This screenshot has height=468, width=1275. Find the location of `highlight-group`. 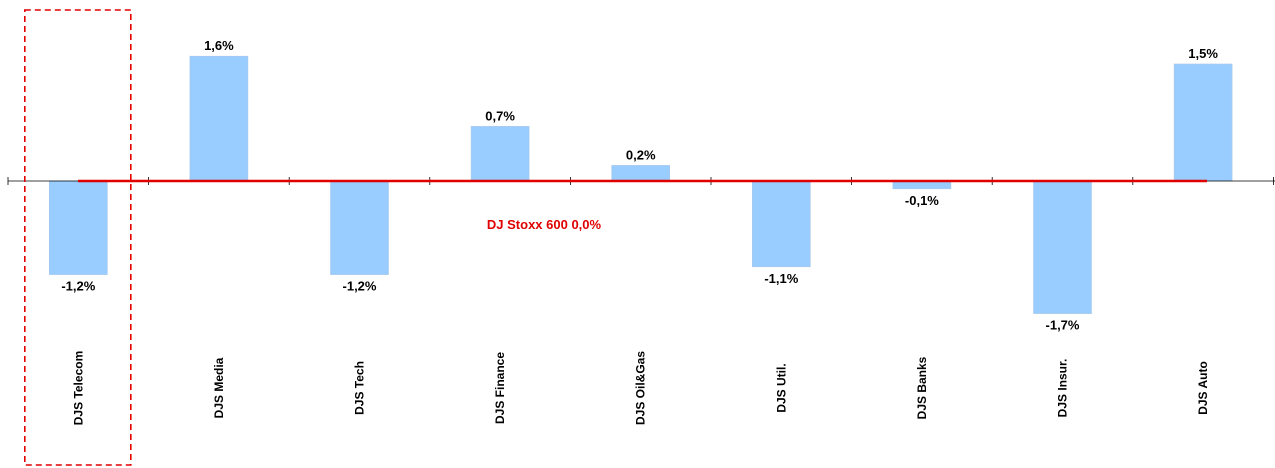

highlight-group is located at coordinates (77, 237).